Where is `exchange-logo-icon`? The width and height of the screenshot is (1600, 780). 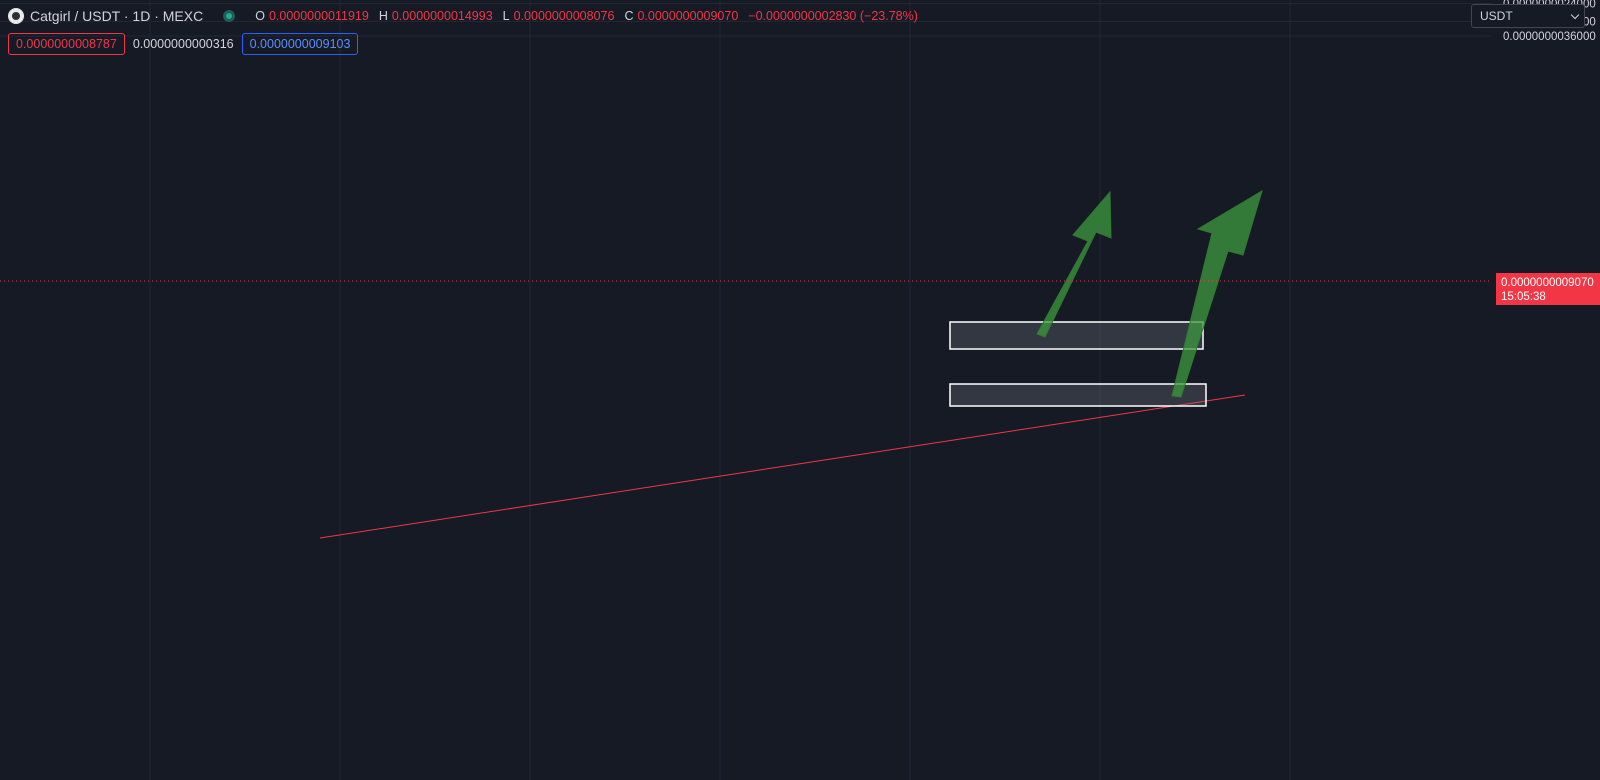 exchange-logo-icon is located at coordinates (16, 16).